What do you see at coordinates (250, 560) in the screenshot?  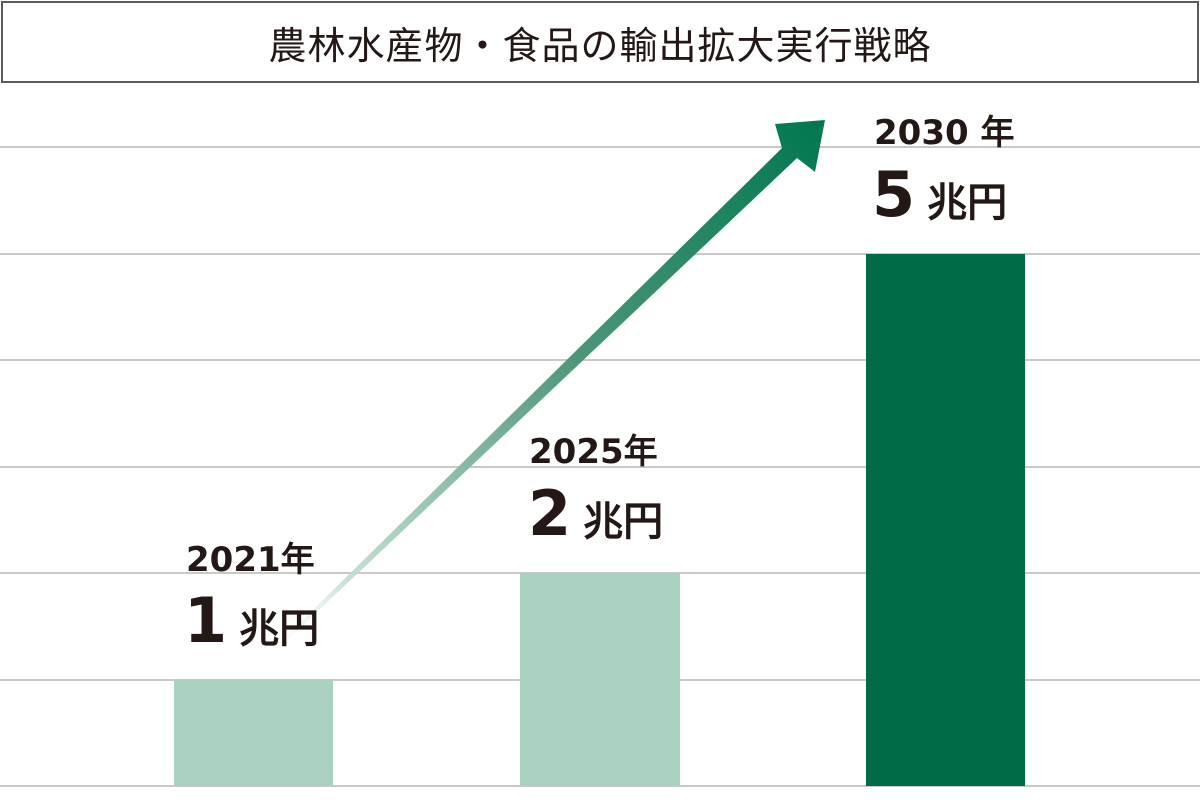 I see `year-label-2021: 2021年` at bounding box center [250, 560].